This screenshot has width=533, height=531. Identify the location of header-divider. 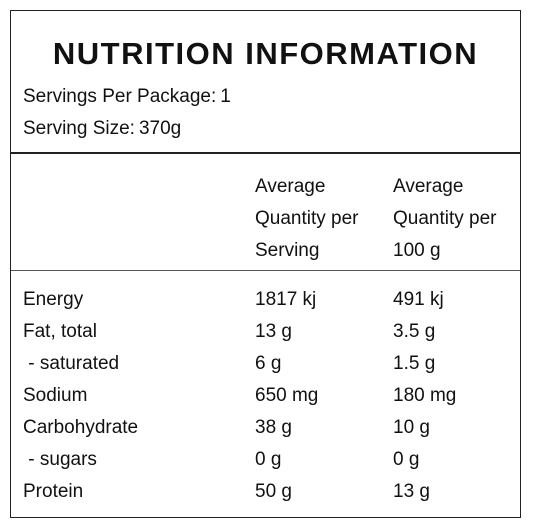
(265, 153).